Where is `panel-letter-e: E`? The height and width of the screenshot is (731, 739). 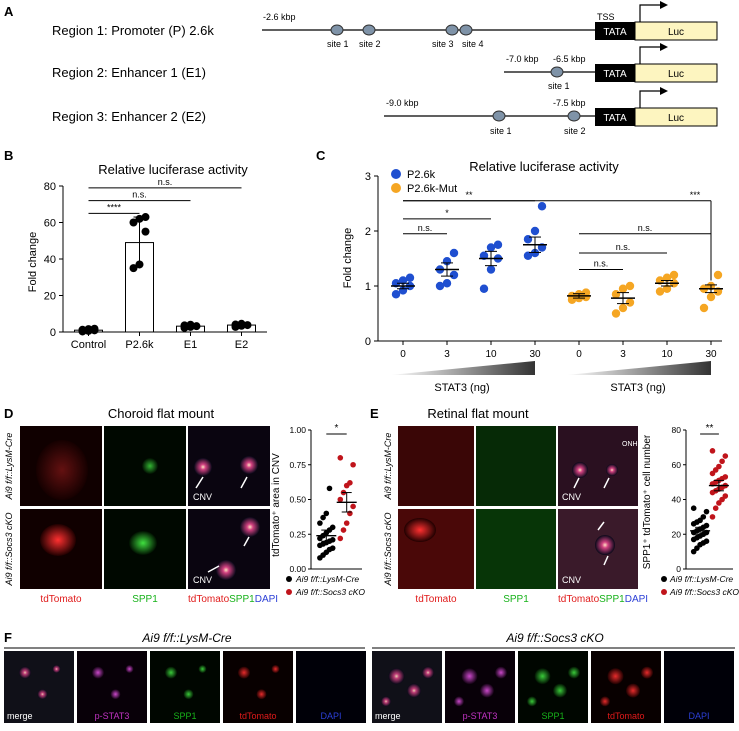 panel-letter-e: E is located at coordinates (374, 413).